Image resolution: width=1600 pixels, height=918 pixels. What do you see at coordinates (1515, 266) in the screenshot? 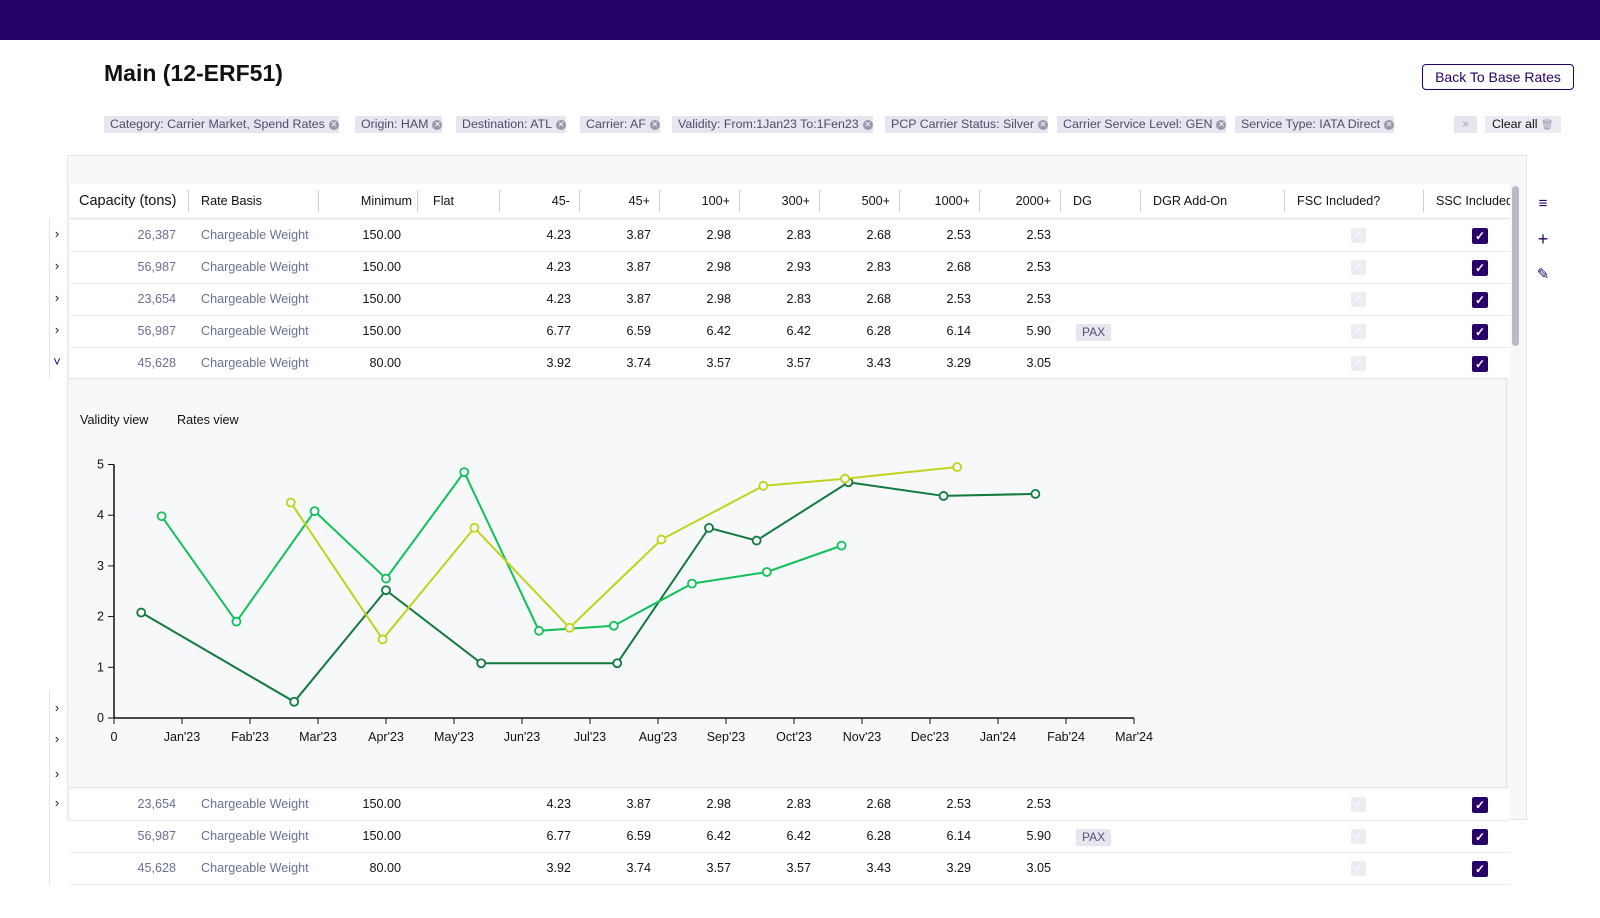
I see `vertical-scrollbar` at bounding box center [1515, 266].